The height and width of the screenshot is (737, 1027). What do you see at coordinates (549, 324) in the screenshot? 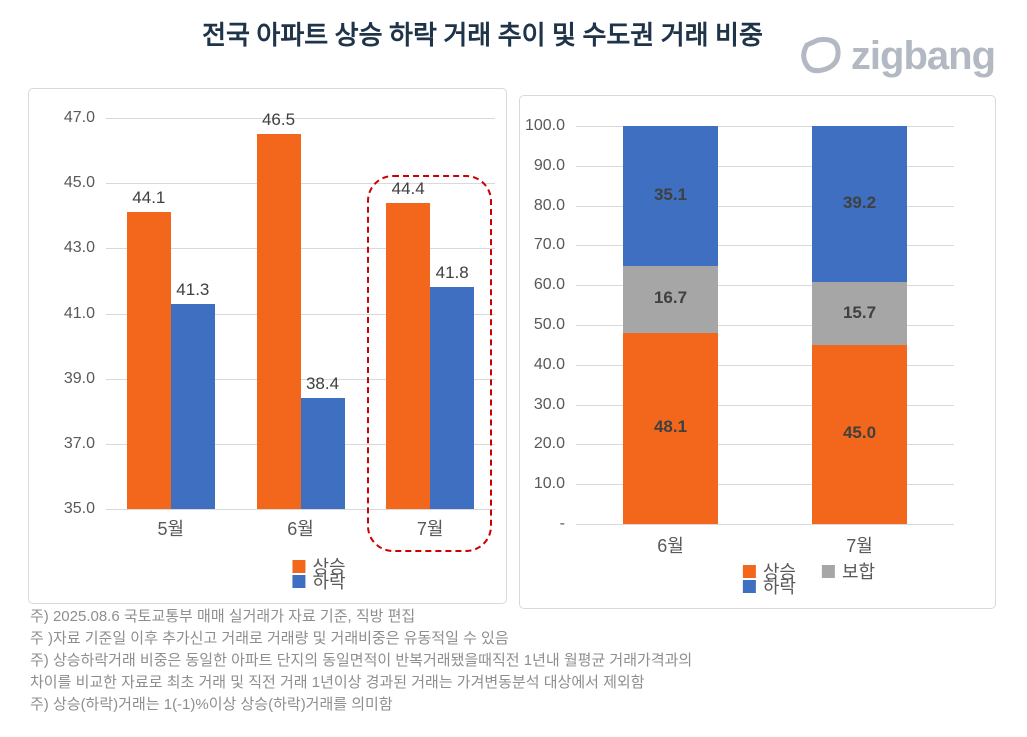
I see `y-axis-tick-label: 50.0` at bounding box center [549, 324].